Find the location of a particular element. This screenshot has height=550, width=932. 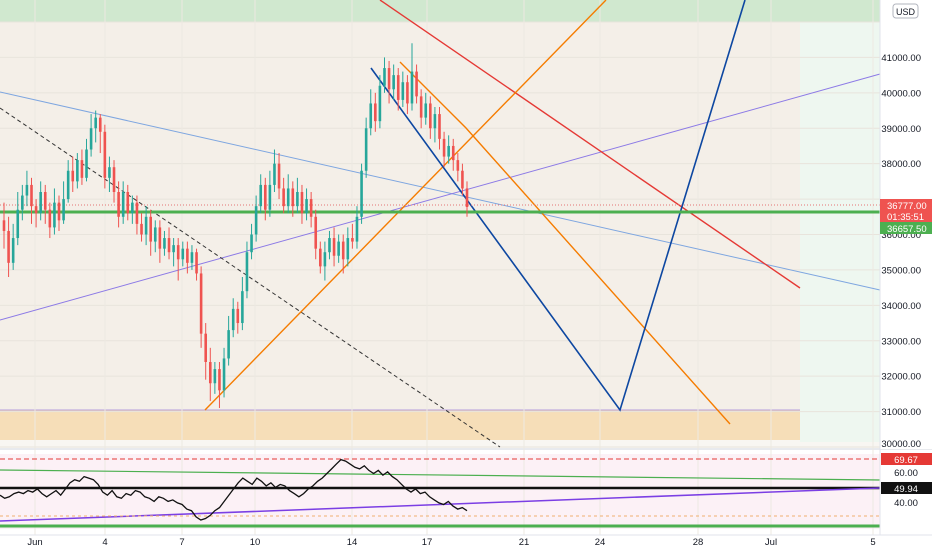

countdown-label: 01:35:51 is located at coordinates (905, 217).